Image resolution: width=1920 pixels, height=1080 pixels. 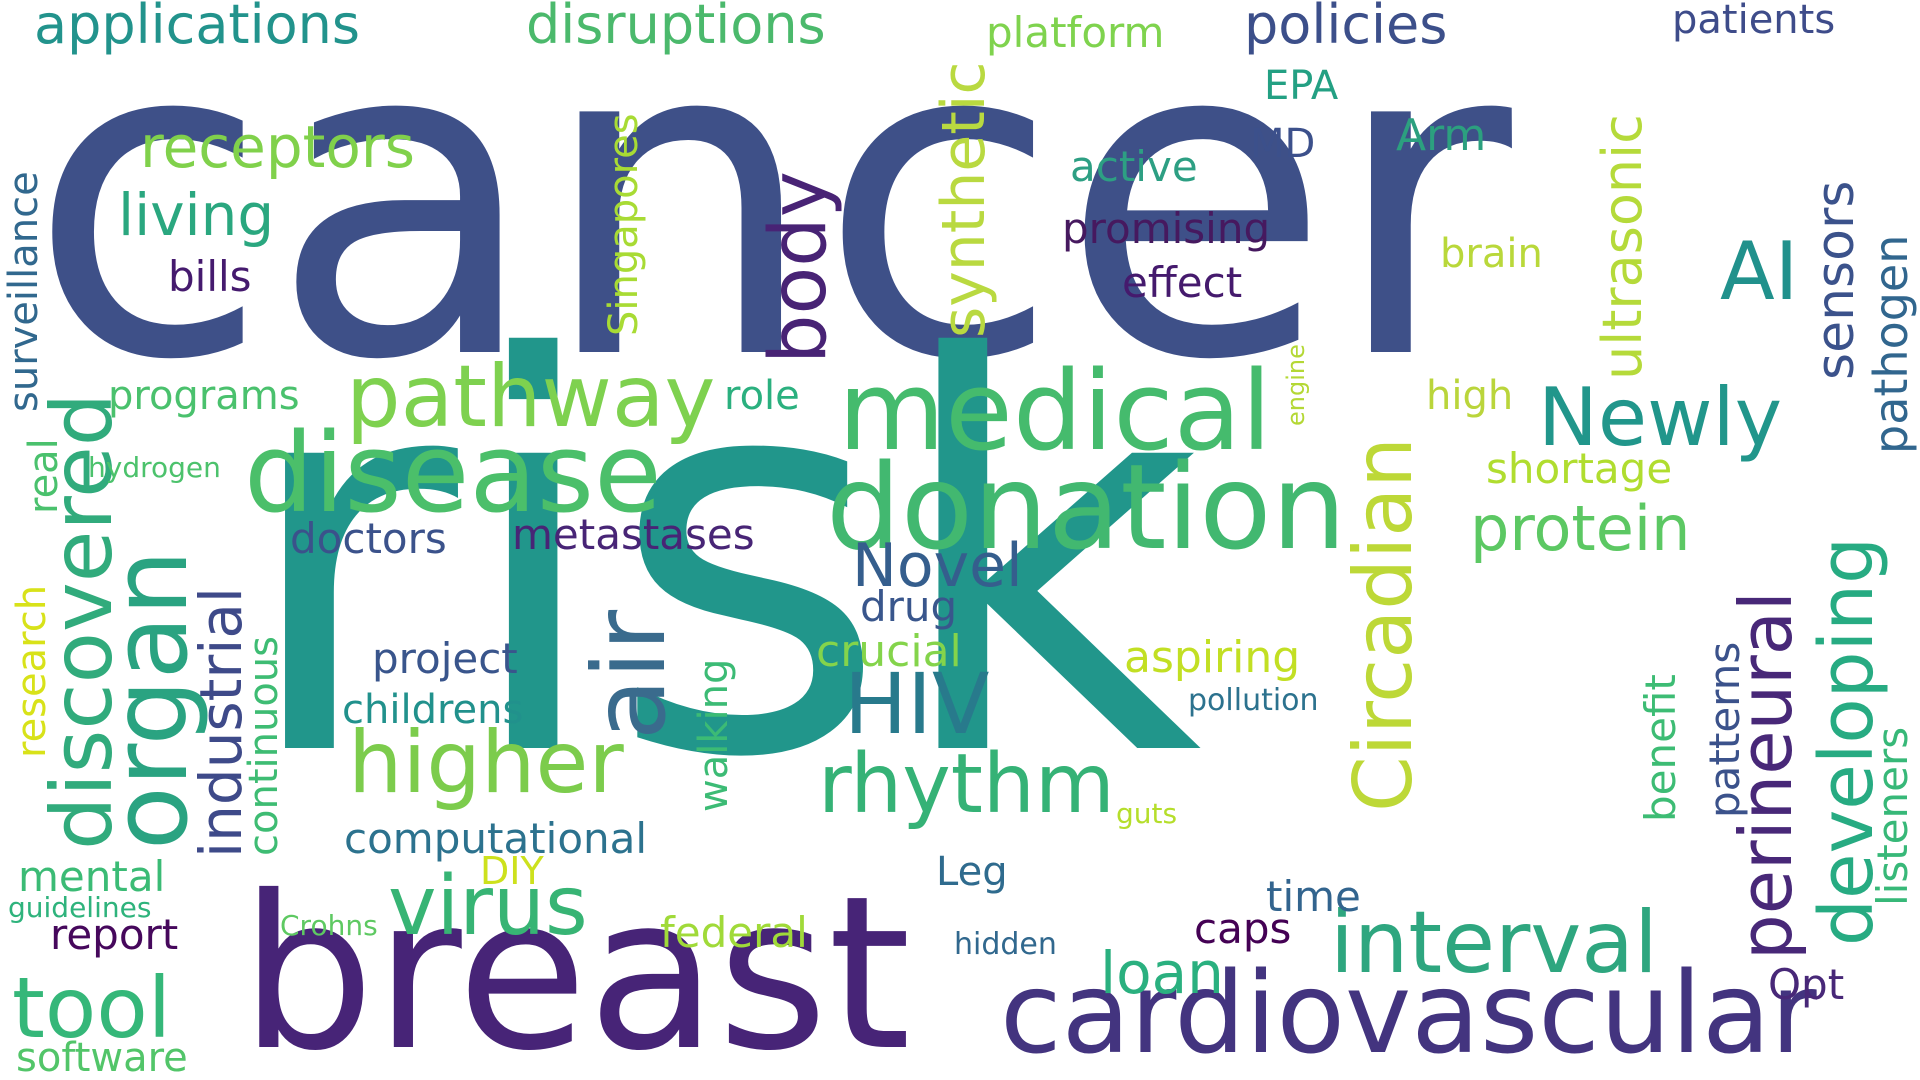 I want to click on word-rhythm: rhythm, so click(x=966, y=784).